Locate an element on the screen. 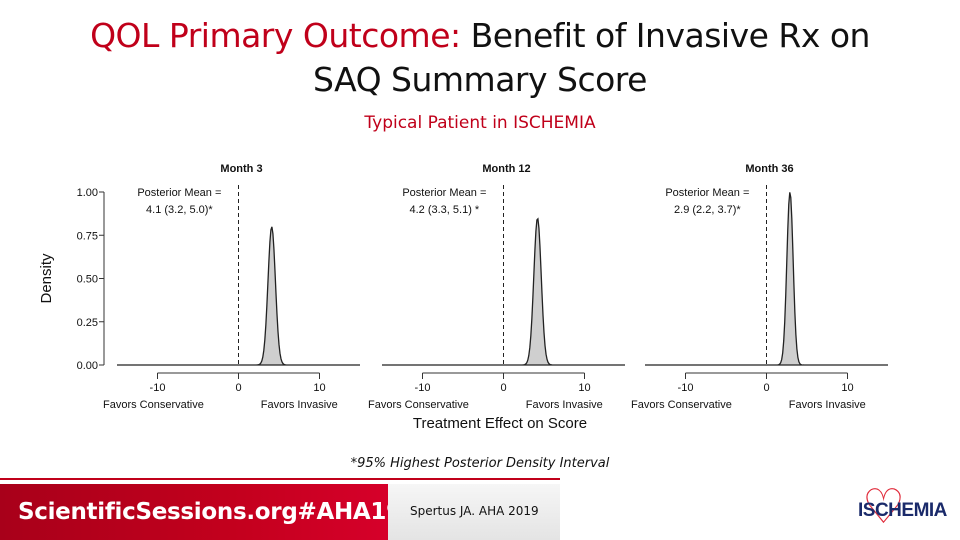  hashtag-panel: ScientificSessions.org#AHA19 is located at coordinates (201, 512).